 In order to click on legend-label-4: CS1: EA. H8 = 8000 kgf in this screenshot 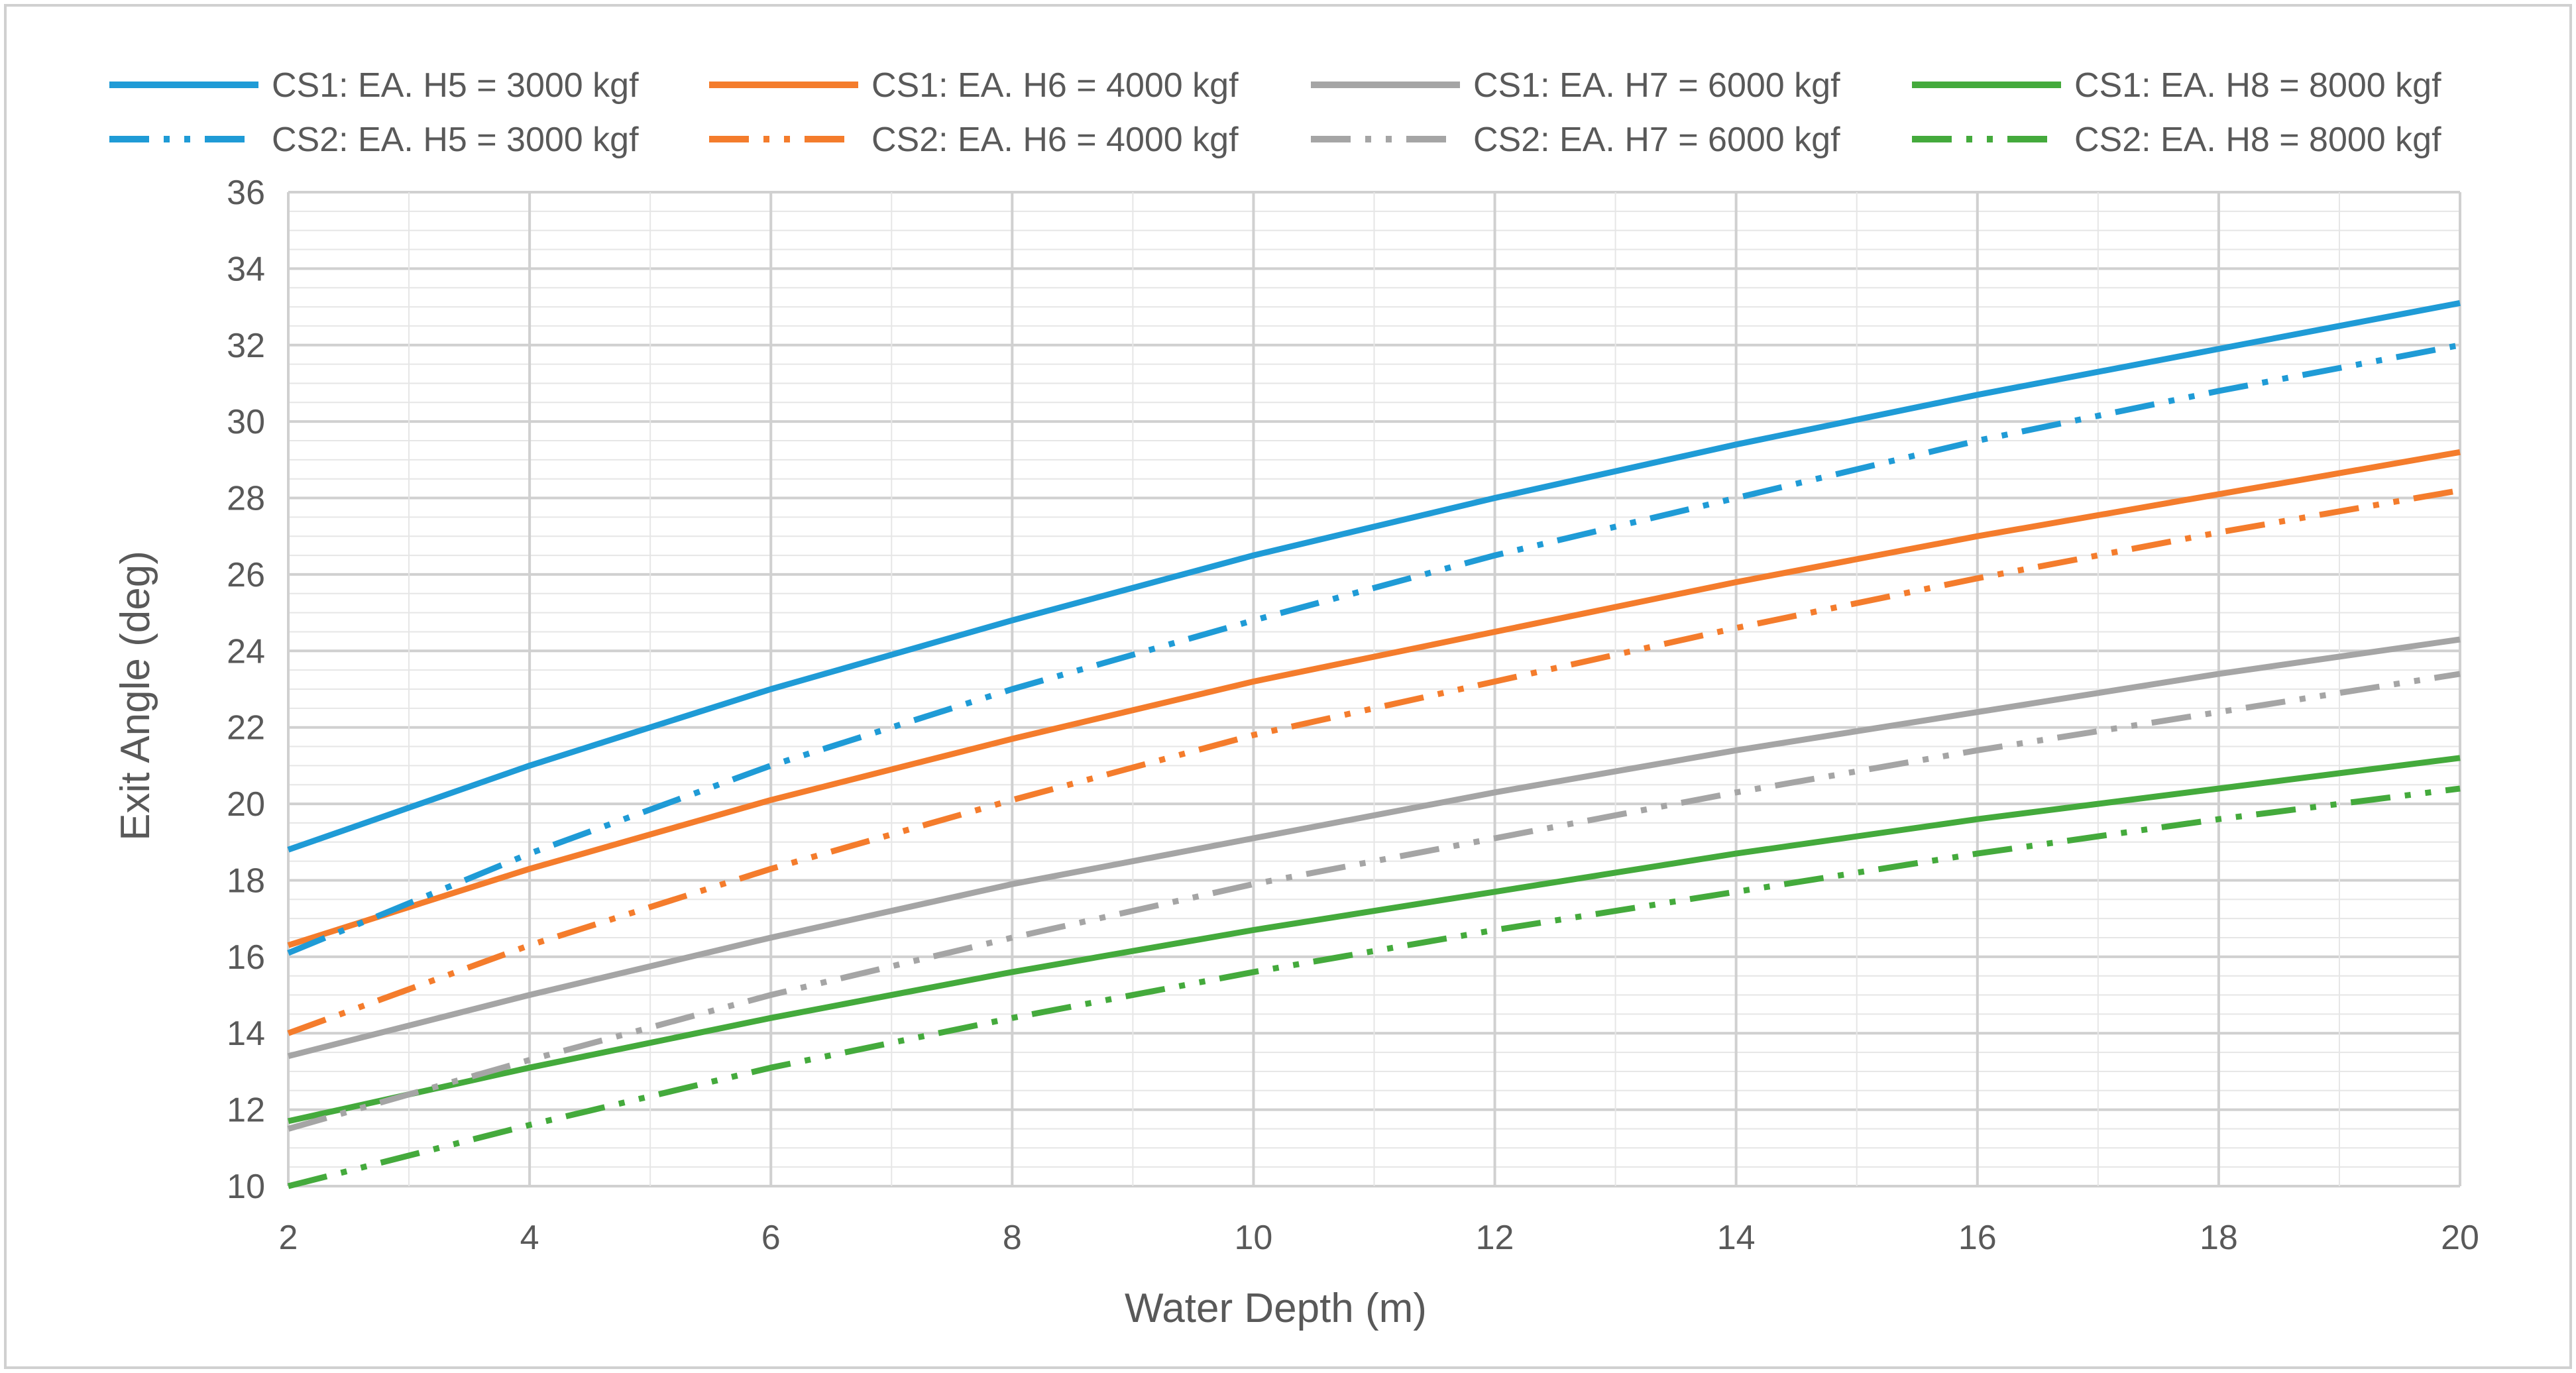, I will do `click(2257, 85)`.